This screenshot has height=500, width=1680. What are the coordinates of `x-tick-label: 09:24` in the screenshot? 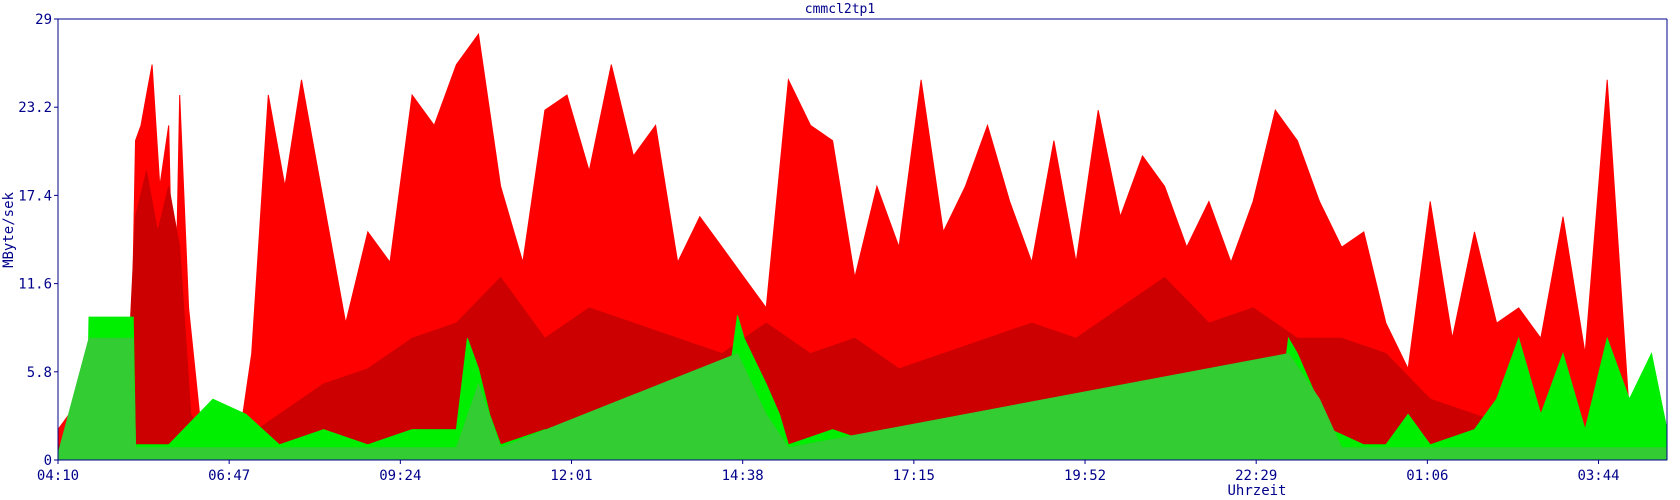 It's located at (400, 476).